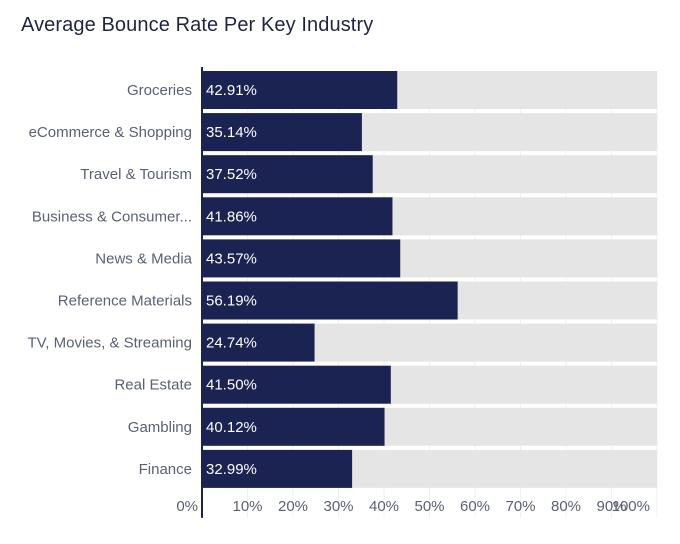  What do you see at coordinates (247, 506) in the screenshot?
I see `x-tick-label: 10%` at bounding box center [247, 506].